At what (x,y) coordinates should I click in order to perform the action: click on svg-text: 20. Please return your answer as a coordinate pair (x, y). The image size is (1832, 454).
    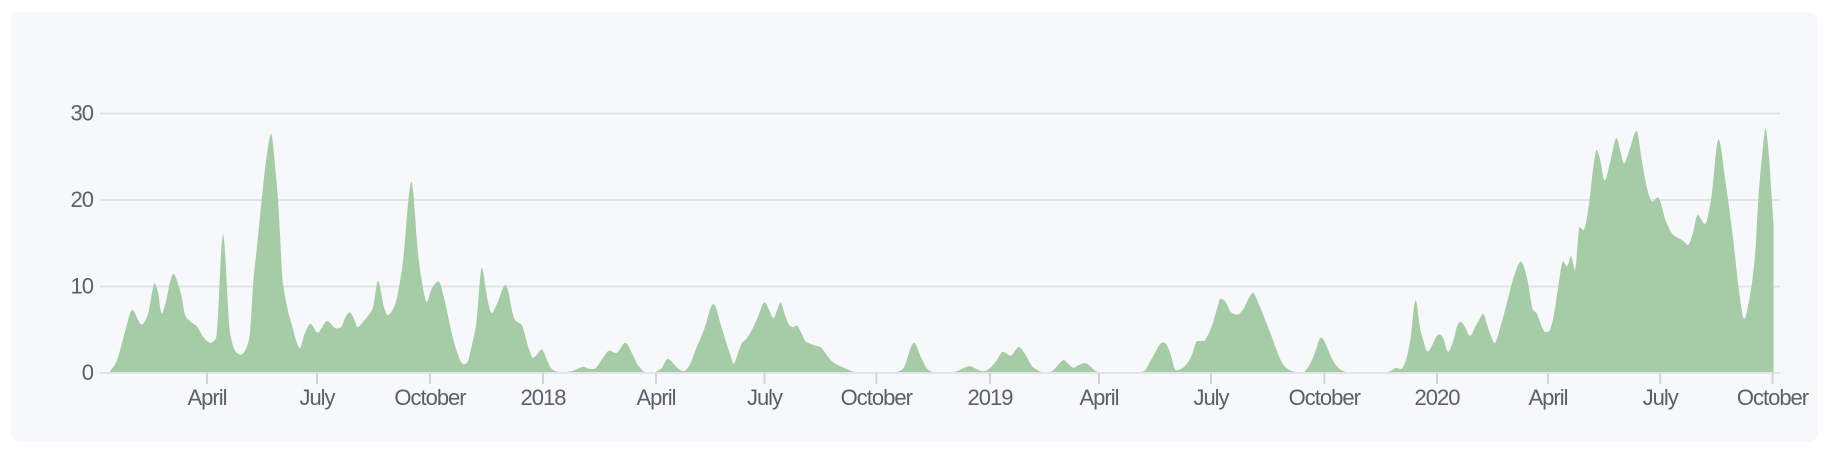
    Looking at the image, I should click on (82, 199).